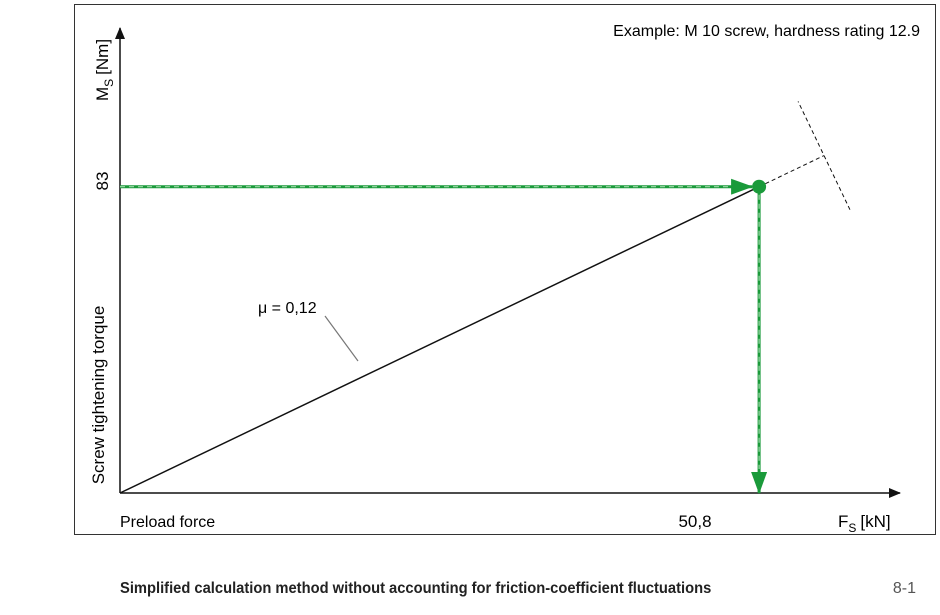 This screenshot has width=940, height=615. What do you see at coordinates (98, 395) in the screenshot?
I see `y-axis-label: Screw tightening torque` at bounding box center [98, 395].